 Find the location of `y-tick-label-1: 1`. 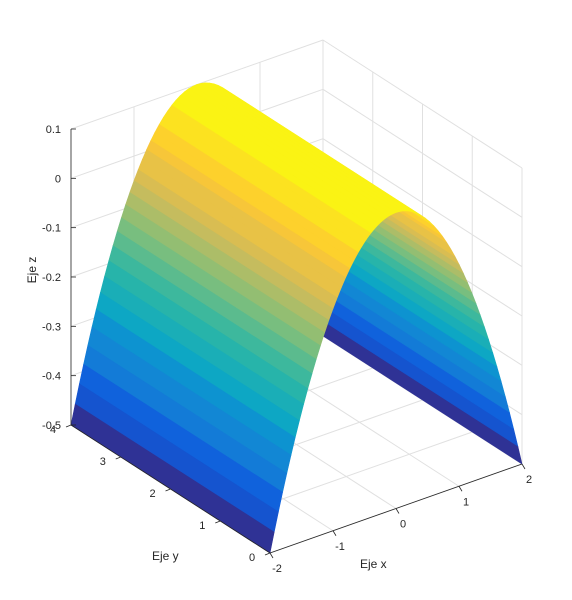

y-tick-label-1: 1 is located at coordinates (202, 526).